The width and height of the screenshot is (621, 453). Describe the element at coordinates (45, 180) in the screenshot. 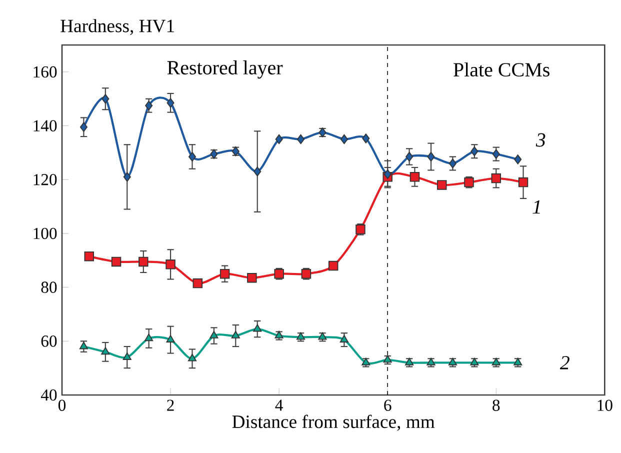

I see `y-tick-label: 120` at that location.